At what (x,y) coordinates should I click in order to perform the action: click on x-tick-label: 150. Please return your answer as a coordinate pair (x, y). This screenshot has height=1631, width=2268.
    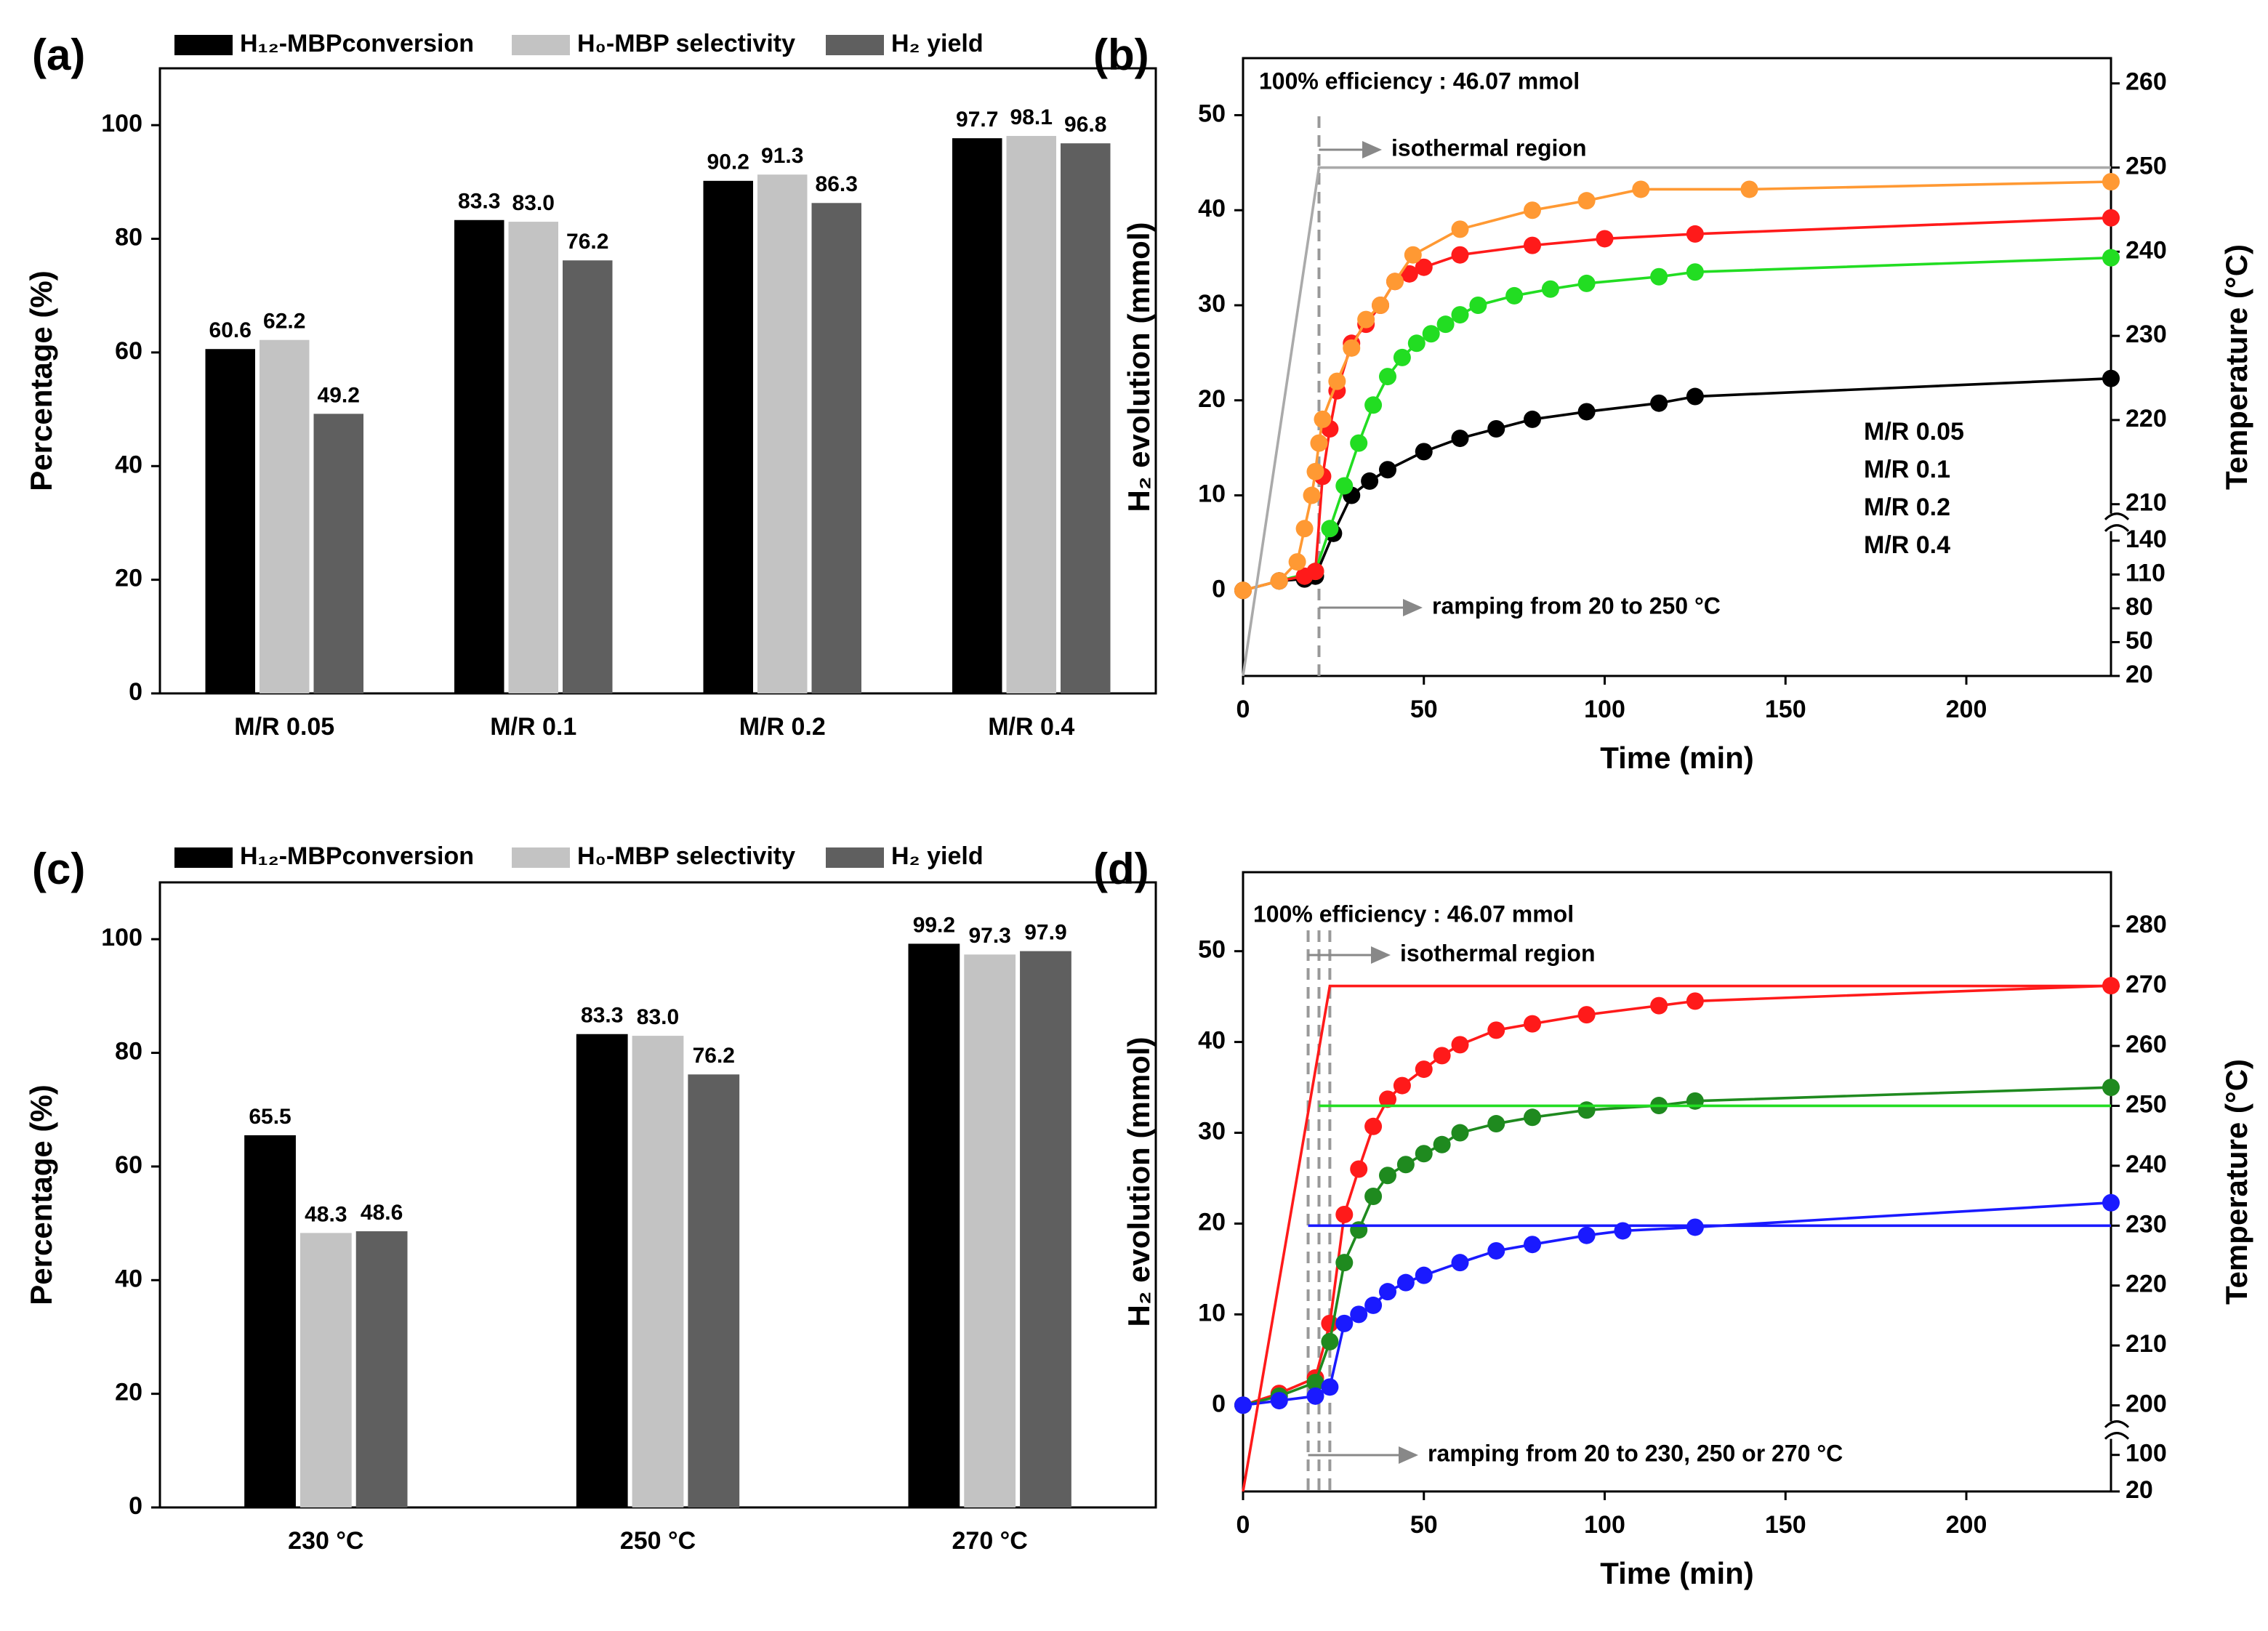
    Looking at the image, I should click on (1785, 1525).